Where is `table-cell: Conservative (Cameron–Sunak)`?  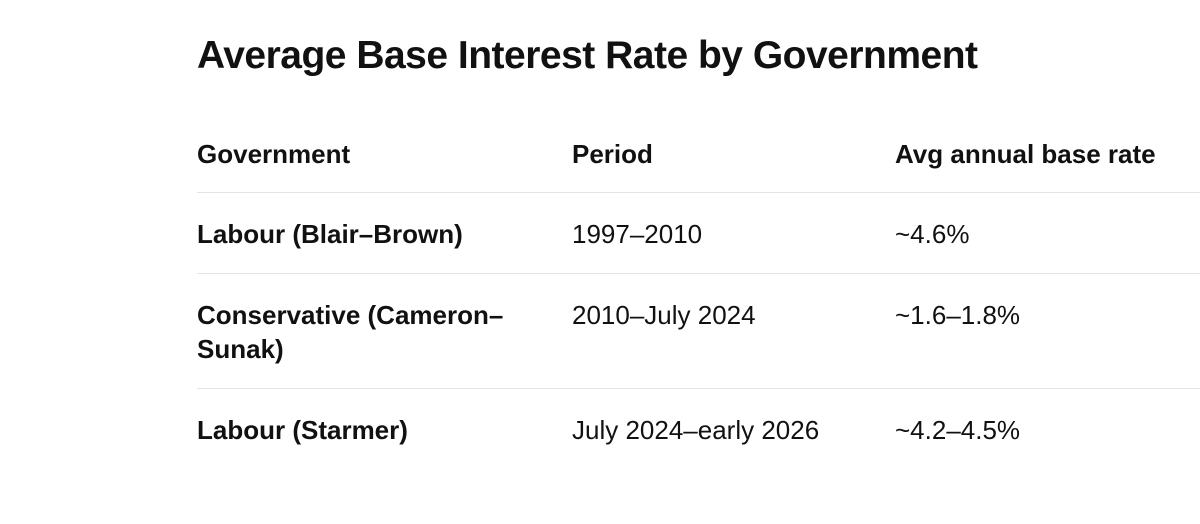 table-cell: Conservative (Cameron–Sunak) is located at coordinates (384, 331).